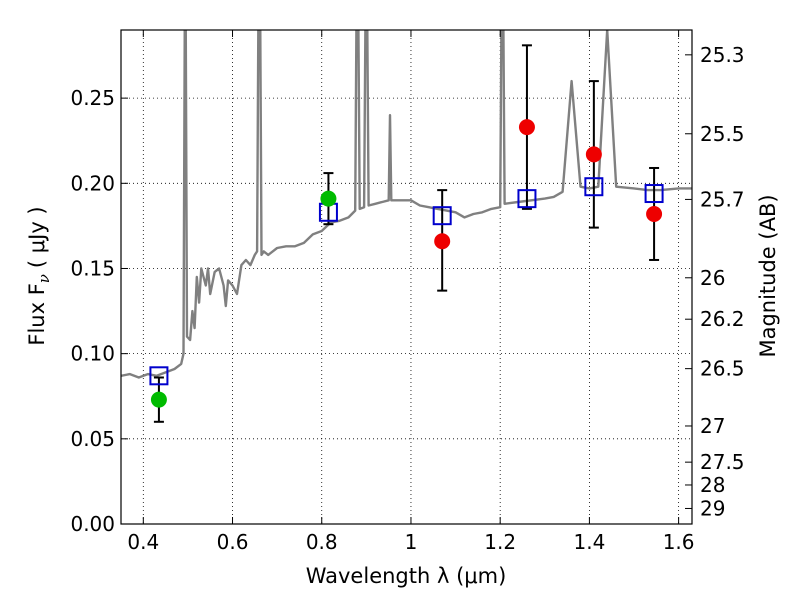 Image resolution: width=800 pixels, height=600 pixels. What do you see at coordinates (679, 542) in the screenshot?
I see `x-tick-label: 1.6` at bounding box center [679, 542].